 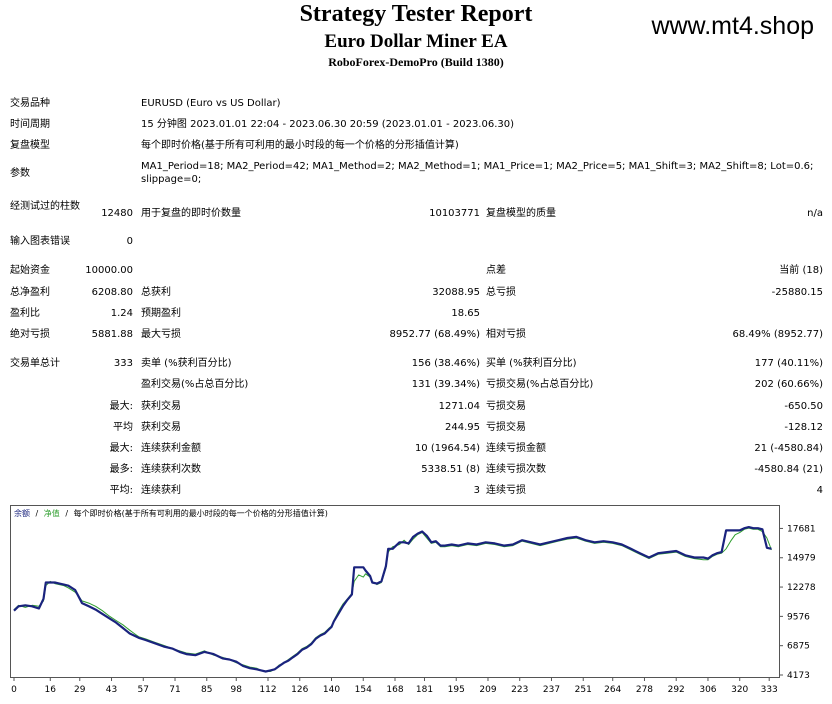 What do you see at coordinates (299, 690) in the screenshot?
I see `x-tick-label: 126` at bounding box center [299, 690].